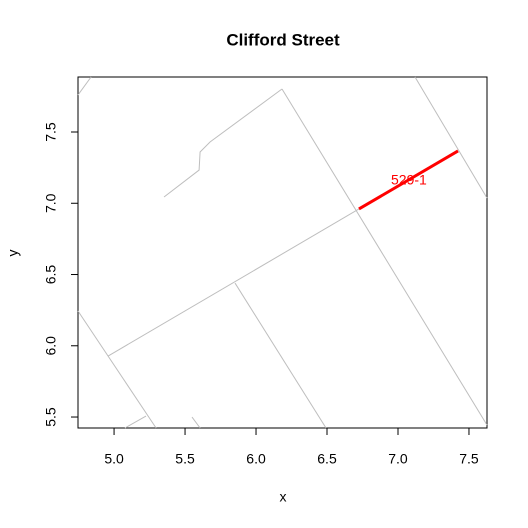 This screenshot has width=528, height=528. Describe the element at coordinates (256, 459) in the screenshot. I see `x-tick-label: 6.0` at that location.